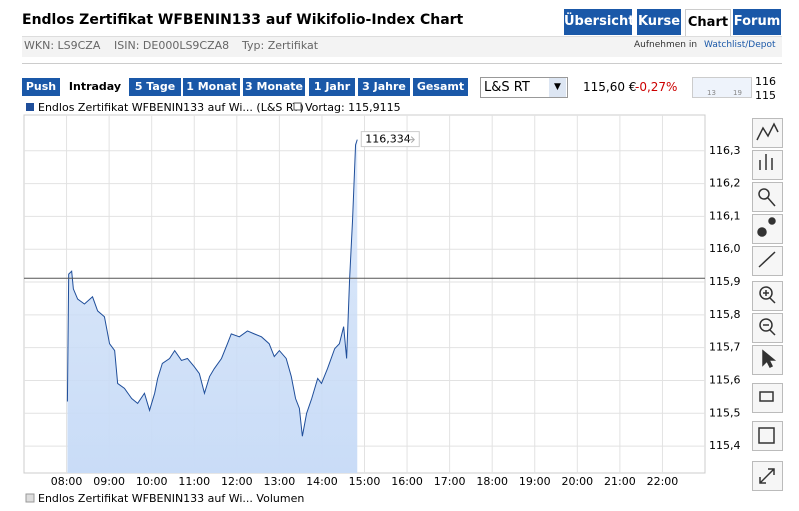 This screenshot has height=511, width=799. I want to click on tool-zoom-in, so click(767, 296).